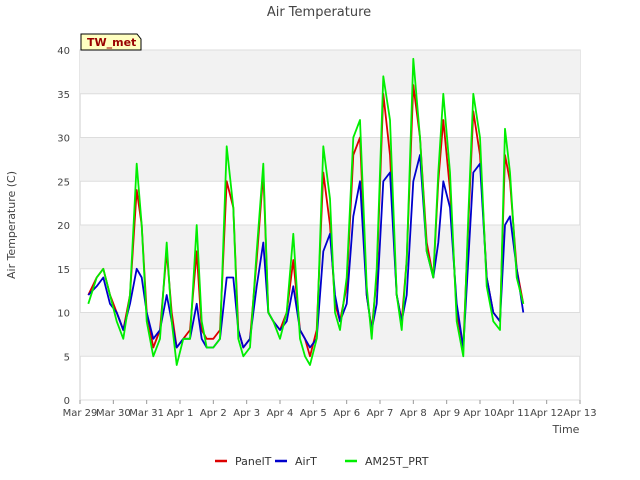 This screenshot has width=640, height=480. I want to click on y-tick-label: 15, so click(63, 270).